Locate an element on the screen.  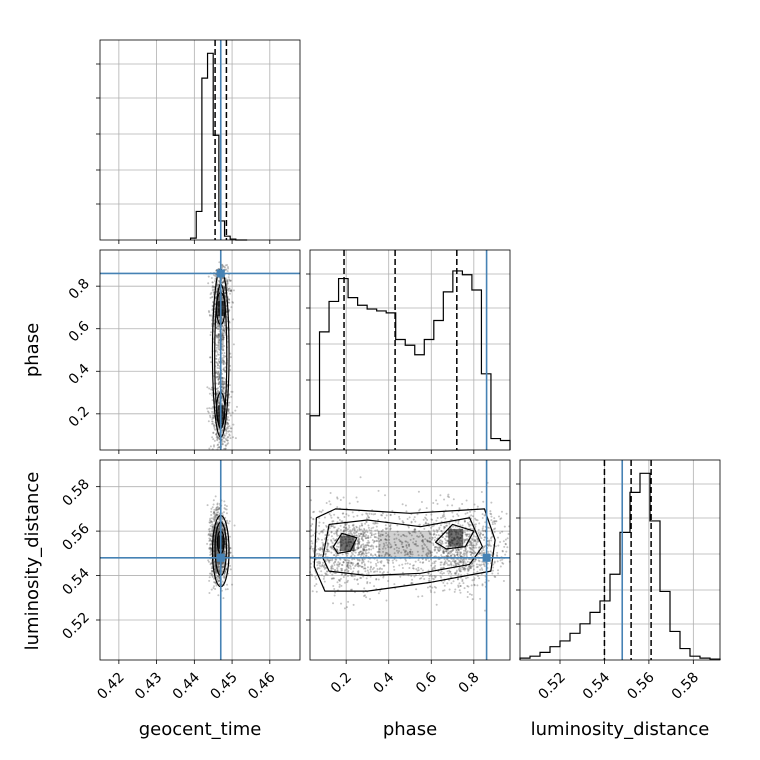
y-axis-label-luminosity-distance: luminosity_distance is located at coordinates (32, 561).